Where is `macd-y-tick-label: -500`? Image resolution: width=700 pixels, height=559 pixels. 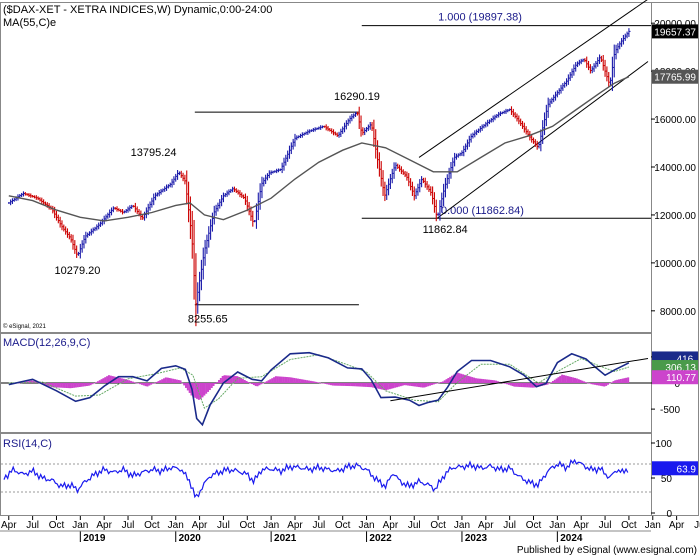 macd-y-tick-label: -500 is located at coordinates (670, 410).